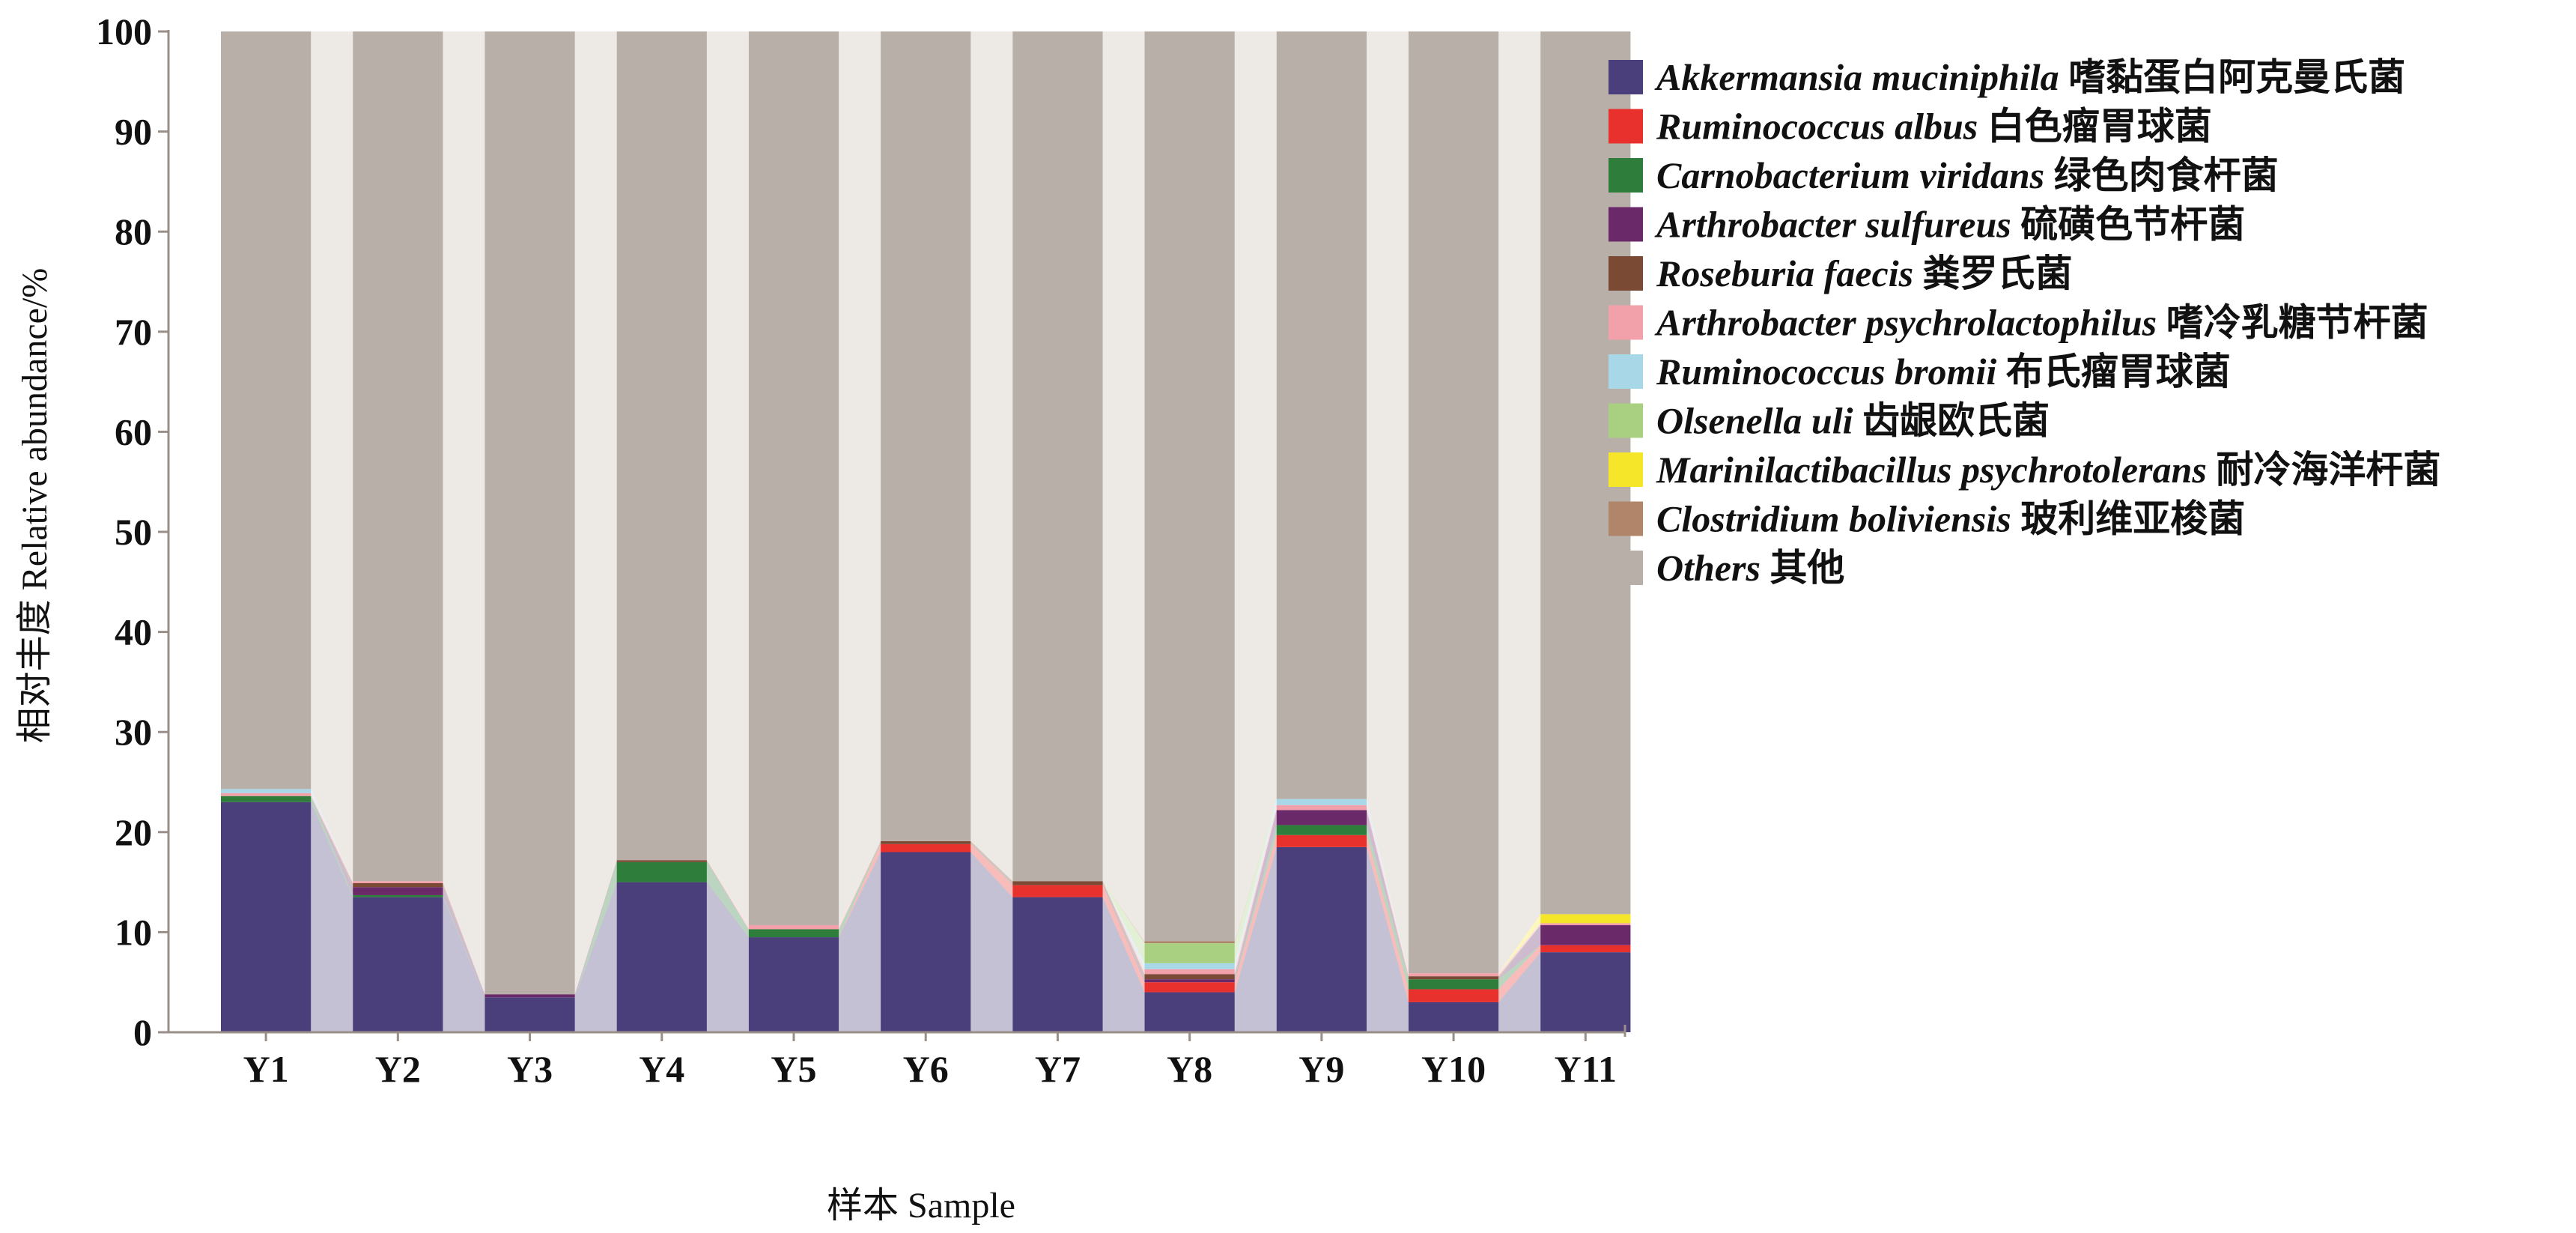 The image size is (2576, 1233). I want to click on legend-cn-9: 玻利维亚梭菌, so click(2128, 519).